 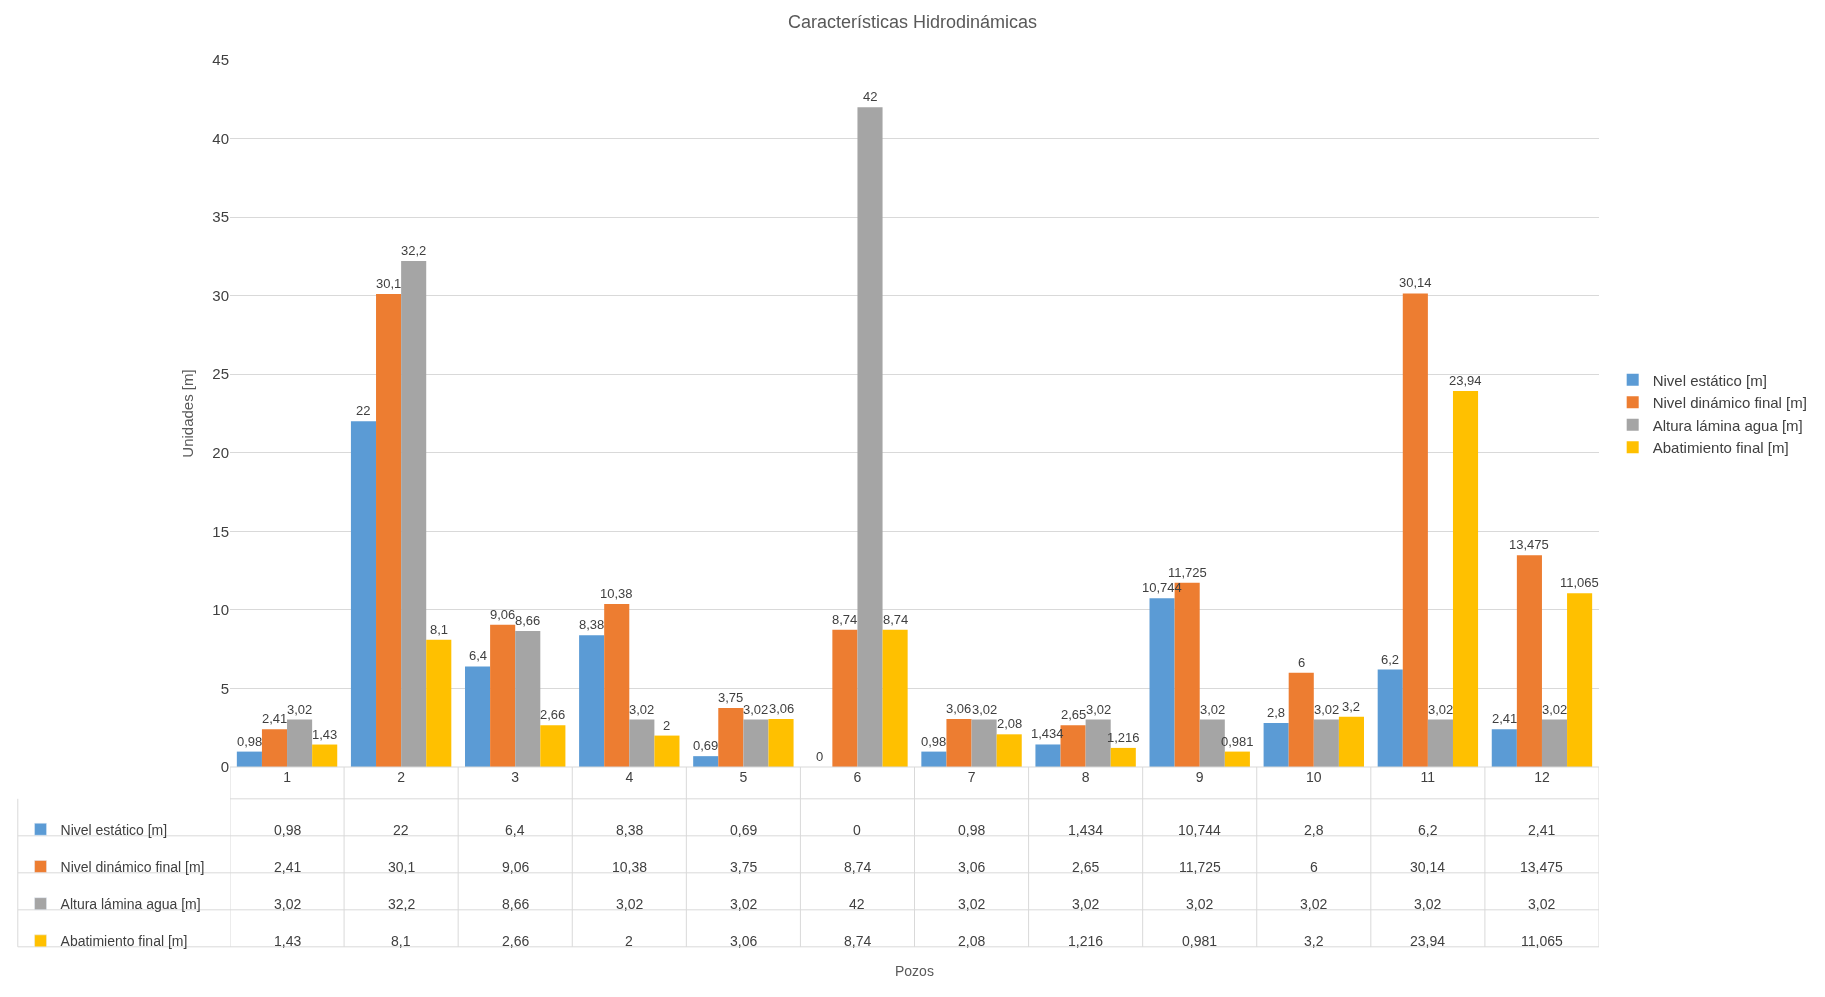 What do you see at coordinates (971, 777) in the screenshot?
I see `x-tick-label: 7` at bounding box center [971, 777].